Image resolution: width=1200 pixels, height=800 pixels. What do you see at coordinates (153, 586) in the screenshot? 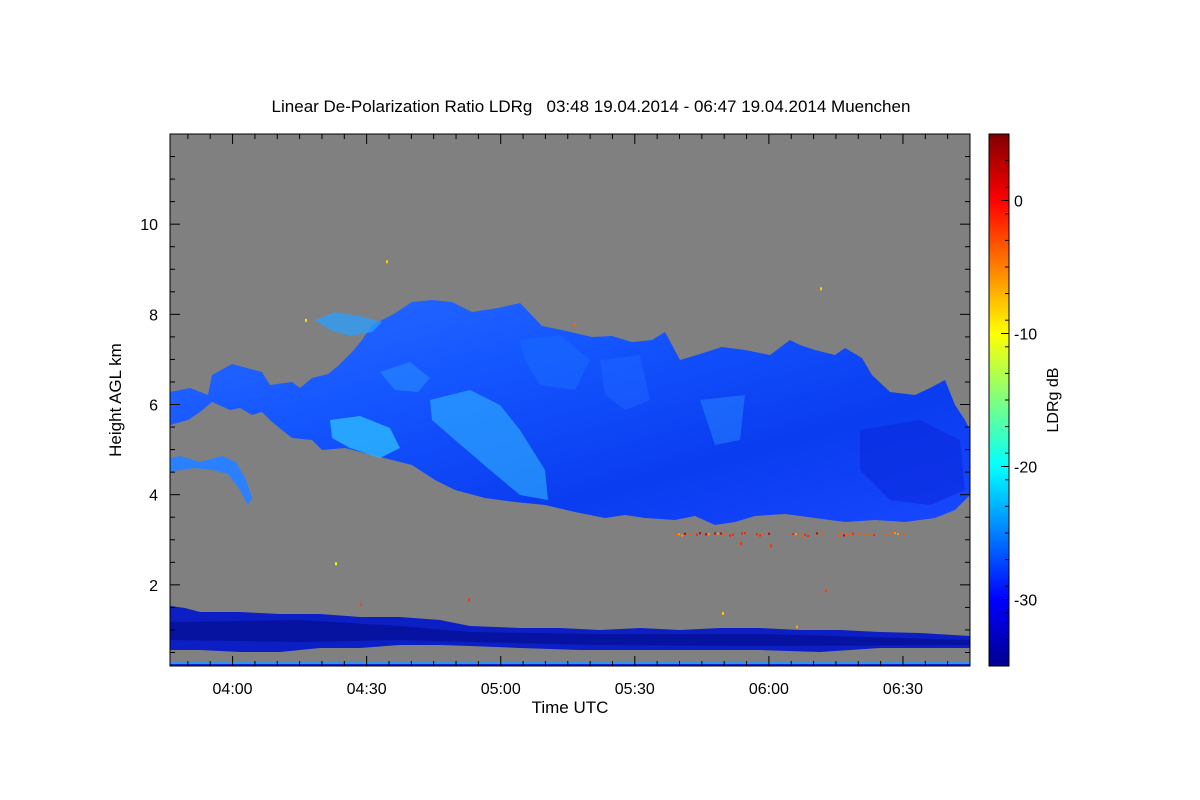
I see `y-tick-label: 2` at bounding box center [153, 586].